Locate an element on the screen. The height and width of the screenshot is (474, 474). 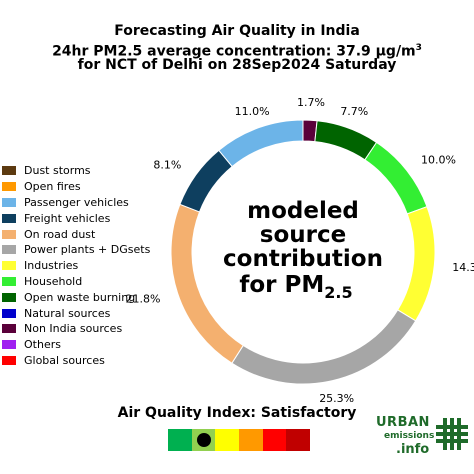
chart-title: Forecasting Air Quality in India is located at coordinates (237, 31).